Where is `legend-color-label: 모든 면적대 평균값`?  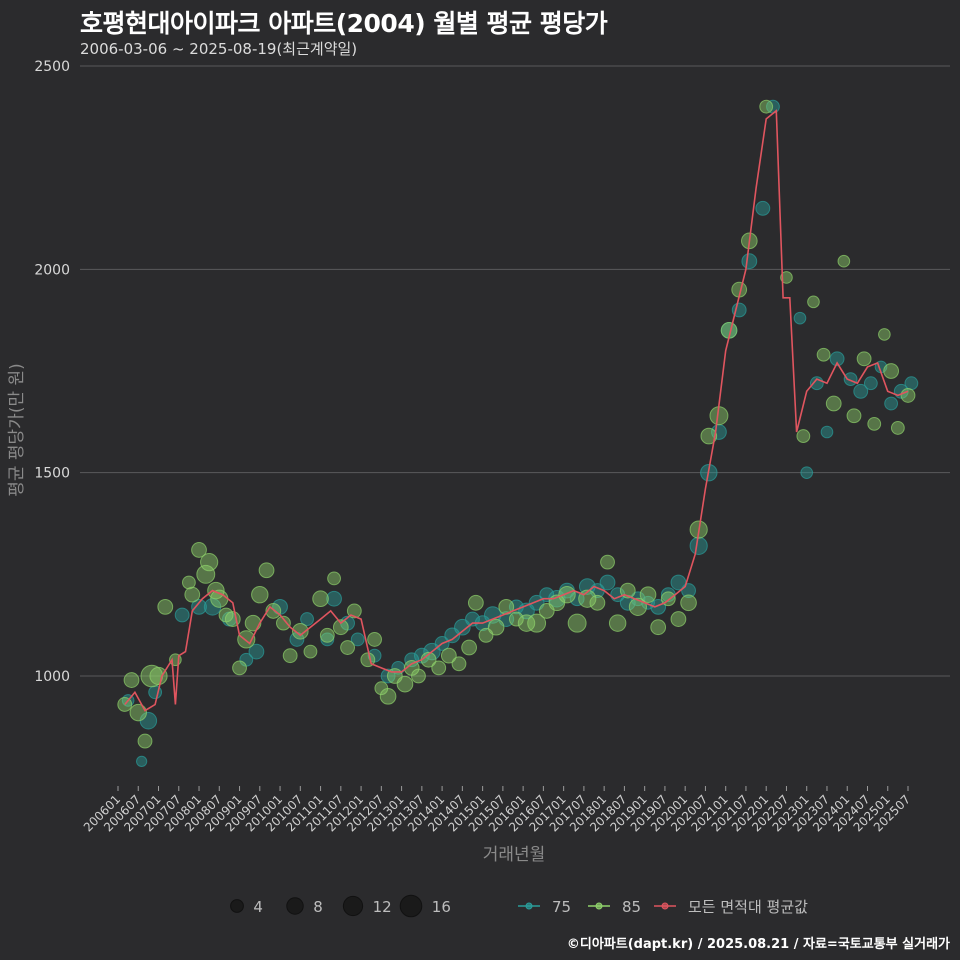
legend-color-label: 모든 면적대 평균값 is located at coordinates (748, 907).